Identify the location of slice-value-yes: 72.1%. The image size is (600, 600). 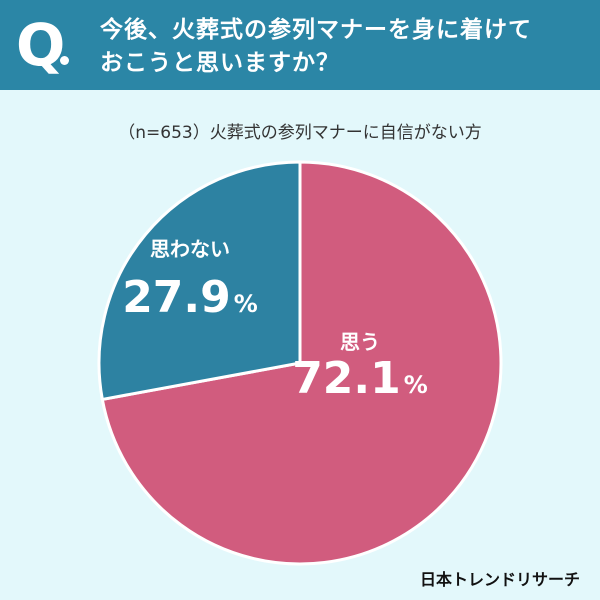
(360, 378).